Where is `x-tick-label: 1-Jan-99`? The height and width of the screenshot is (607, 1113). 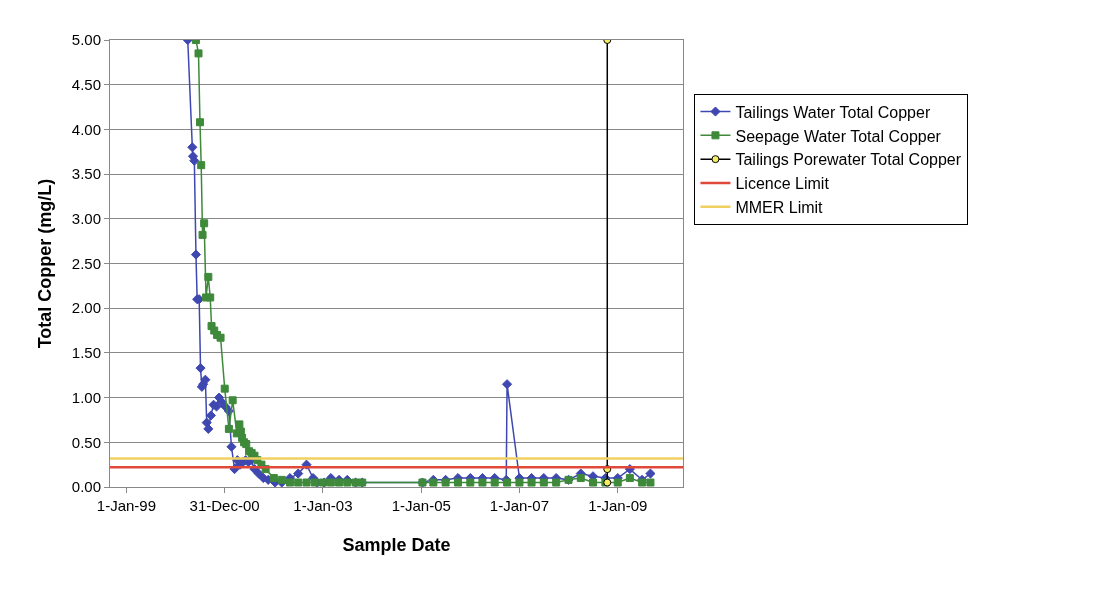 x-tick-label: 1-Jan-99 is located at coordinates (126, 505).